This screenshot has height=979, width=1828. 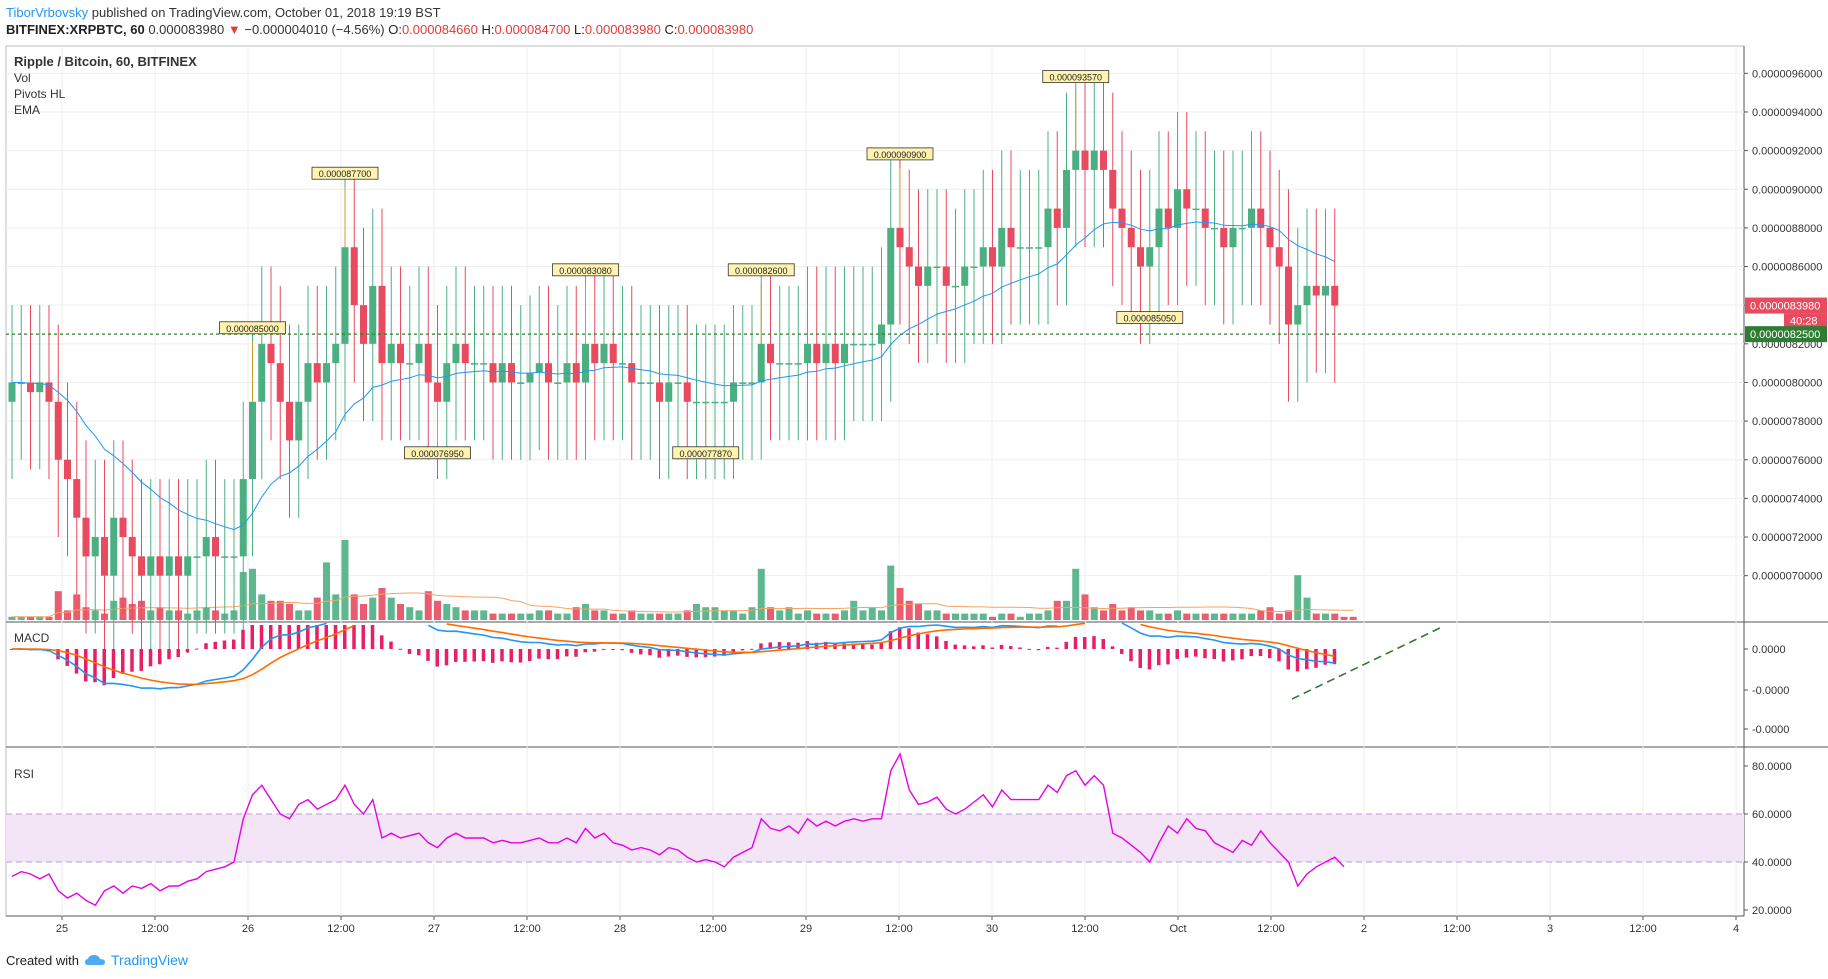 I want to click on close-label: C:, so click(x=671, y=29).